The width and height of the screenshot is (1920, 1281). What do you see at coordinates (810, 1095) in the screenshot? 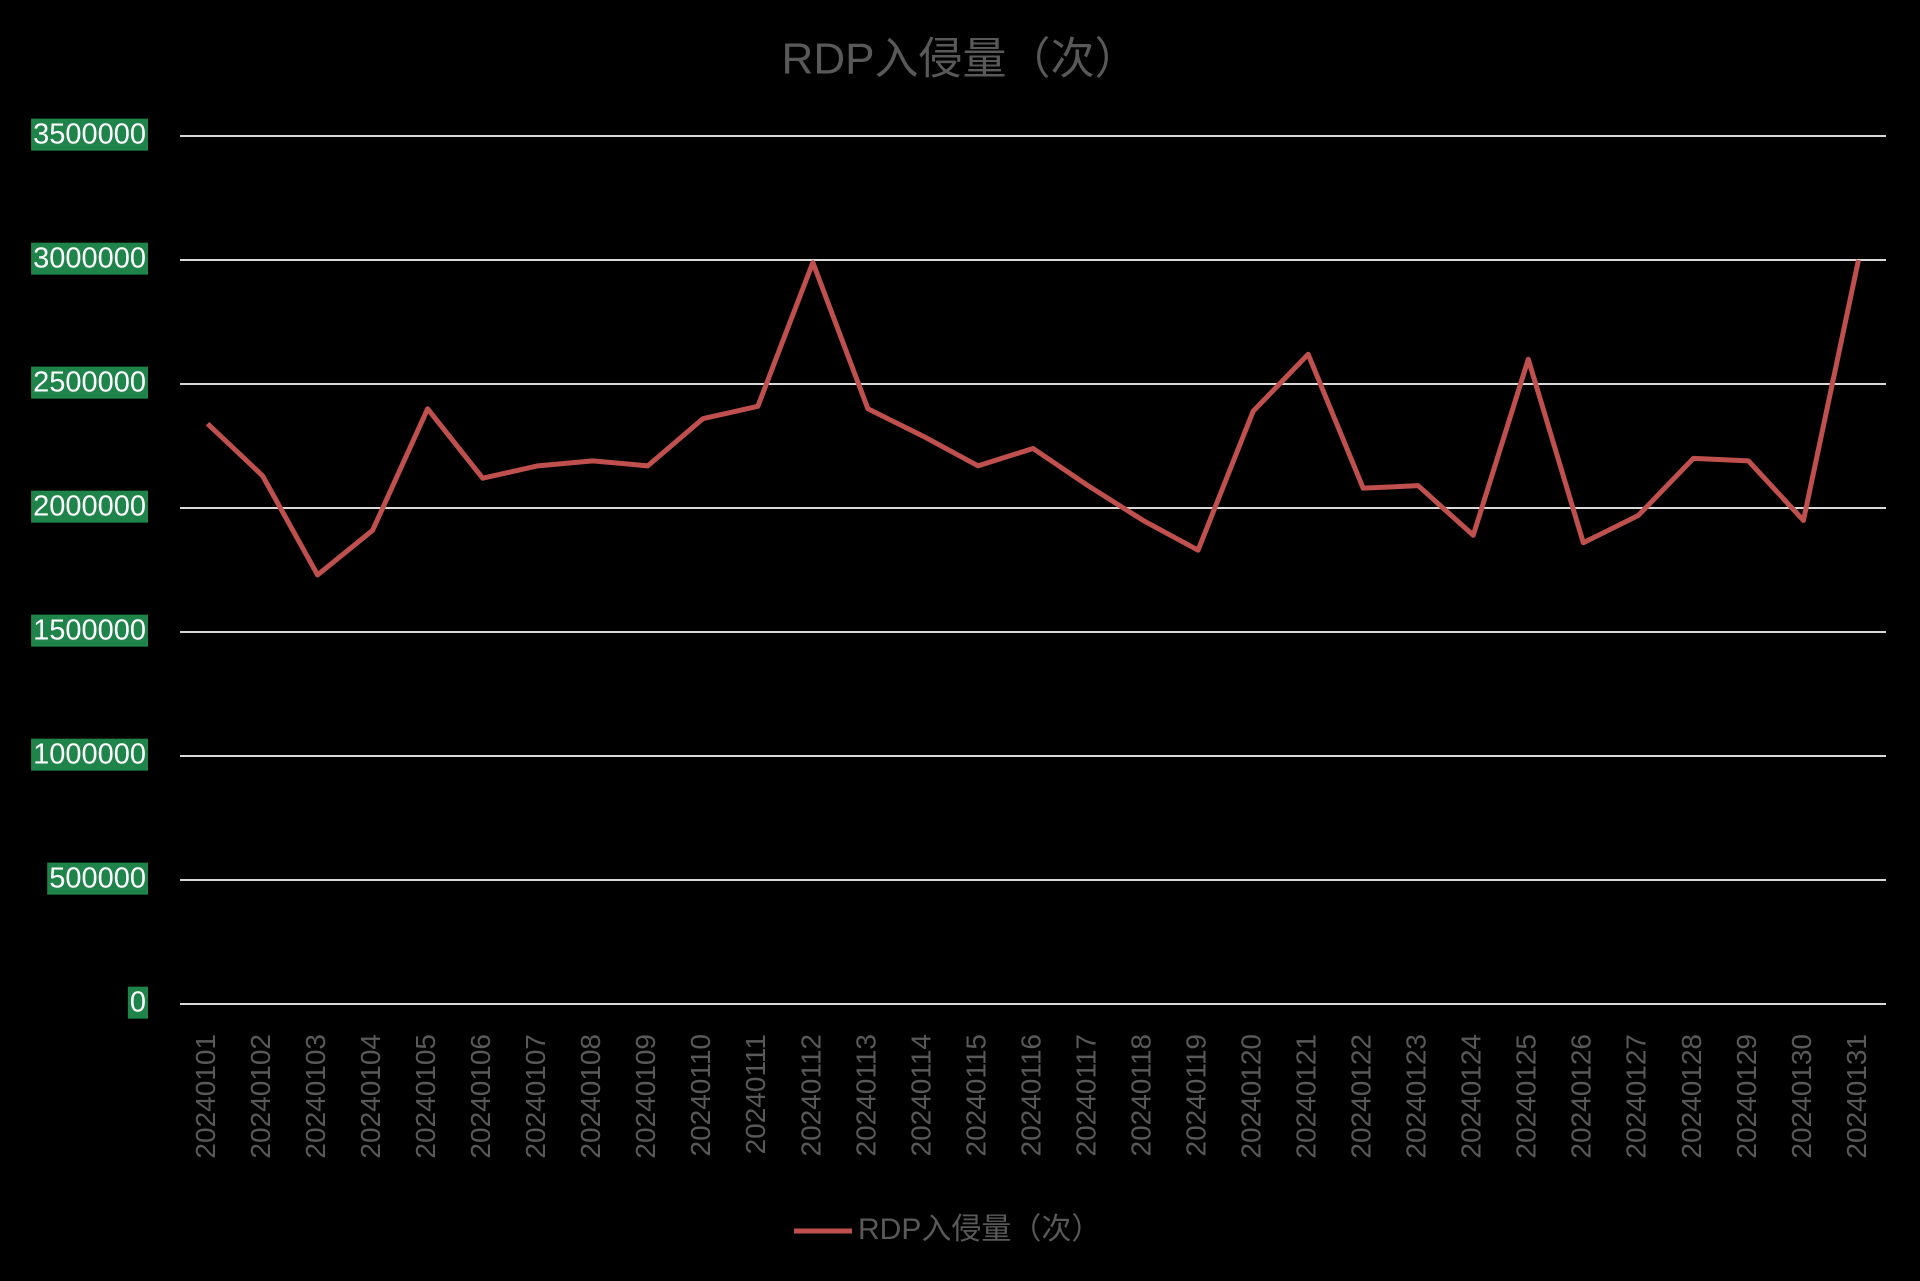
I see `x-tick-label: 20240112` at bounding box center [810, 1095].